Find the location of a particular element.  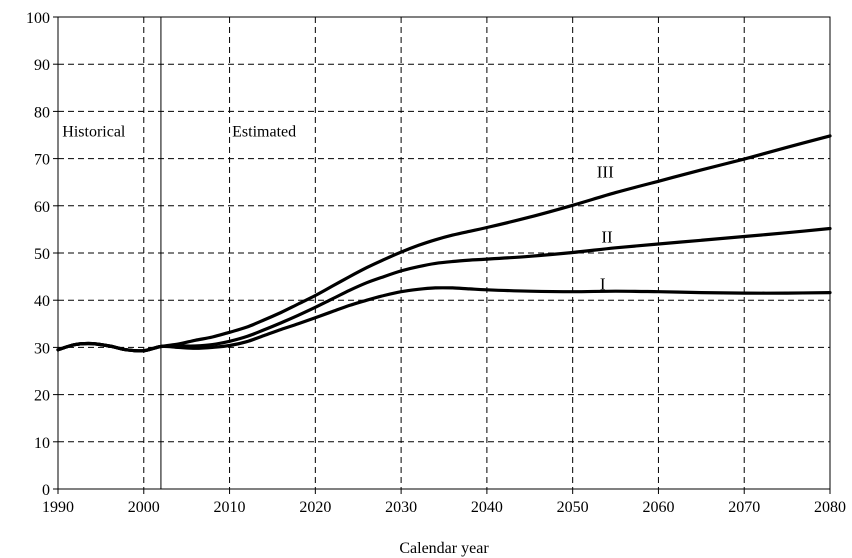

x-tick-label: 2030 is located at coordinates (401, 507).